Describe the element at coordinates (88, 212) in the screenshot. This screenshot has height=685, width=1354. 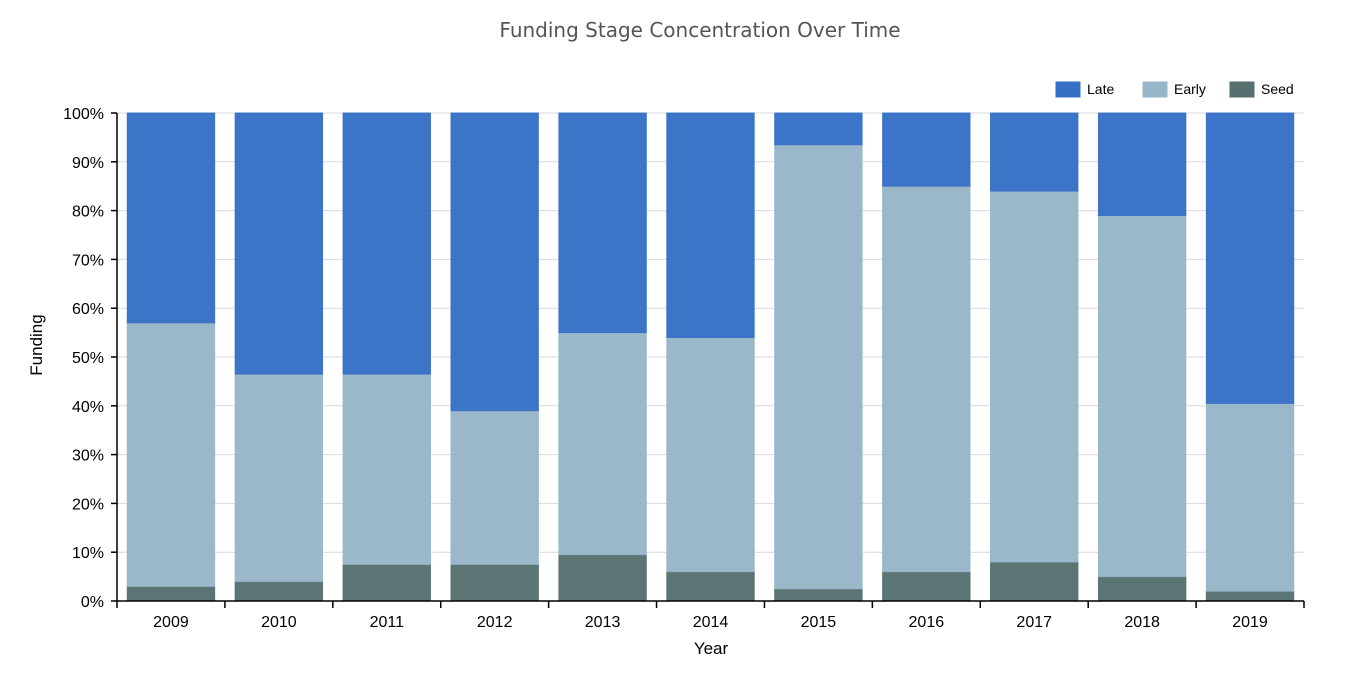
I see `y-tick-label: 80%` at that location.